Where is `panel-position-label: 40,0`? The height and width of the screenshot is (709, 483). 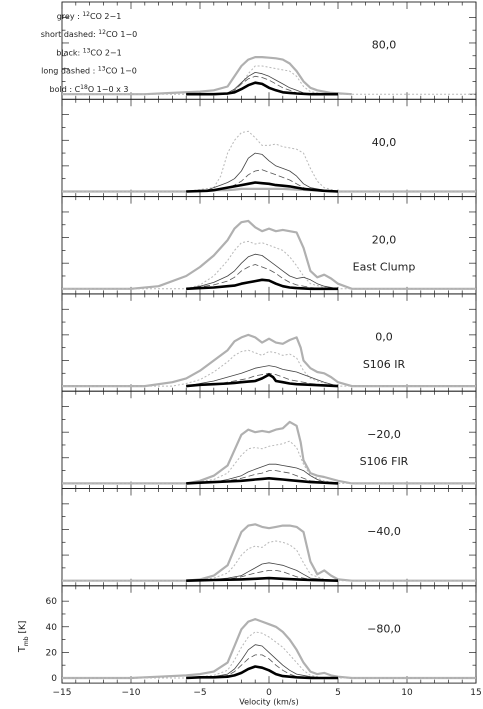 panel-position-label: 40,0 is located at coordinates (384, 142).